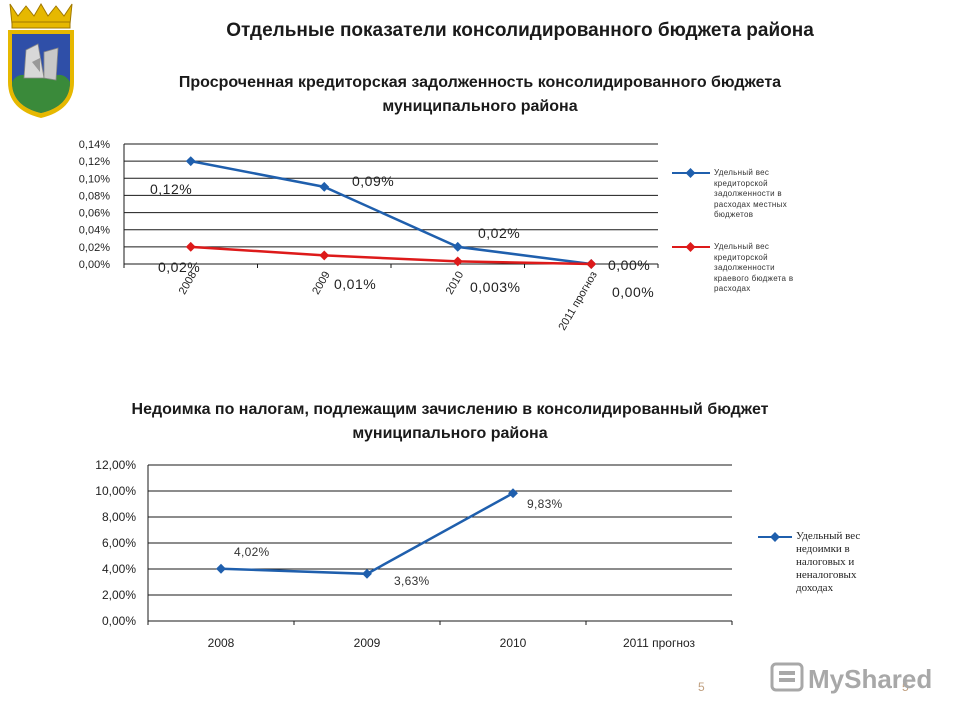 The image size is (960, 720). Describe the element at coordinates (171, 189) in the screenshot. I see `data-label: 0,12%` at that location.